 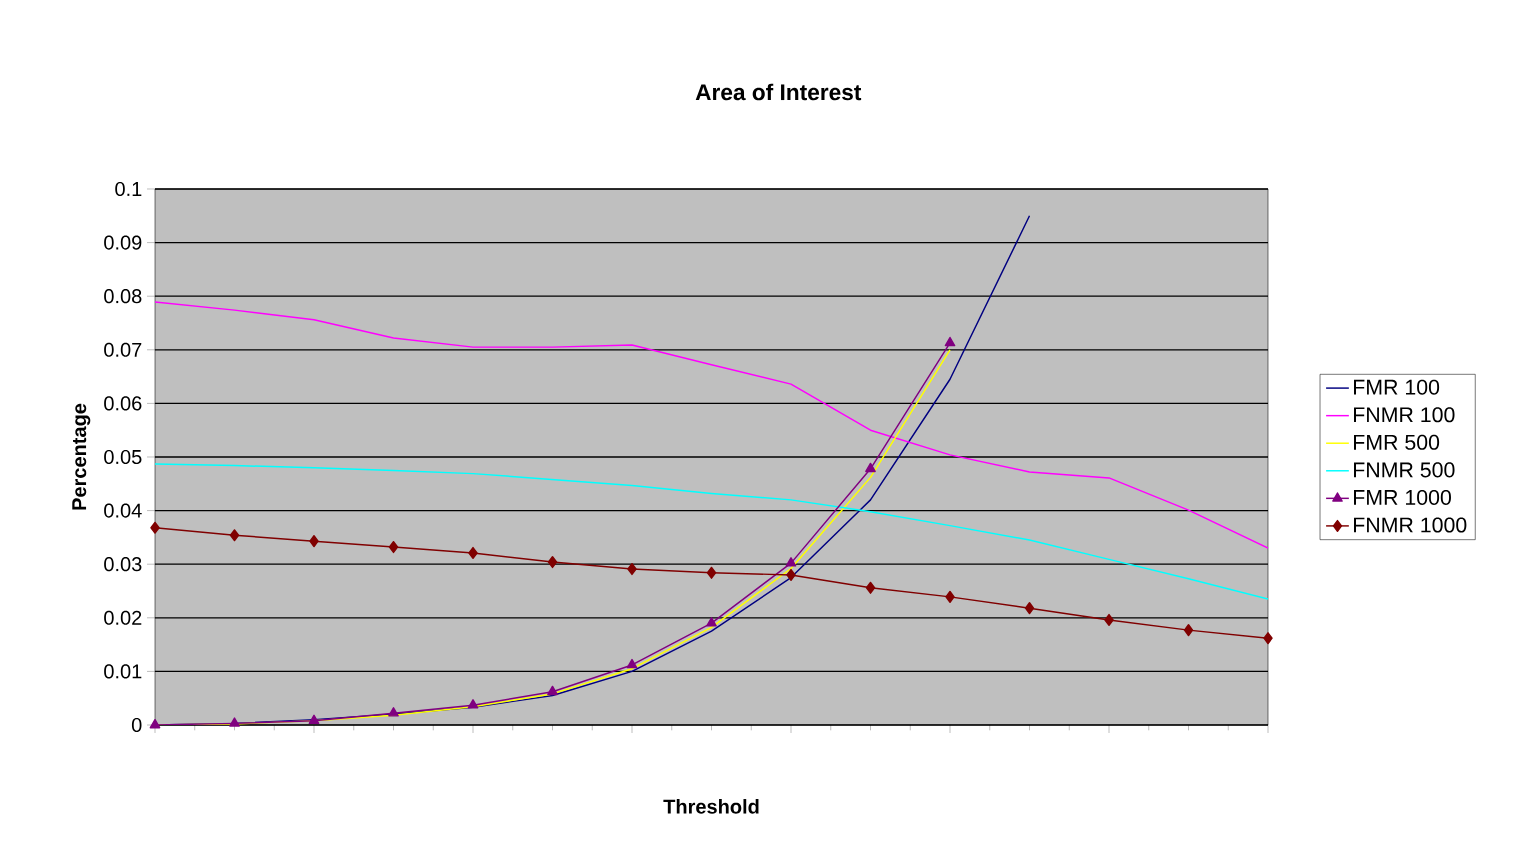 I want to click on y-tick-label: 0.08, so click(x=123, y=296).